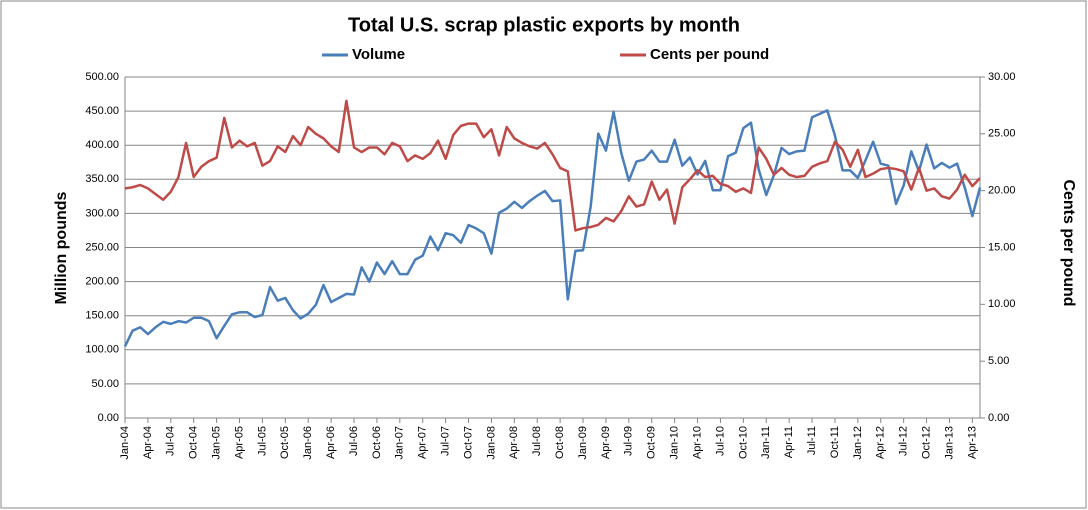 The image size is (1088, 510). What do you see at coordinates (217, 443) in the screenshot?
I see `x-tick-label: Jan-05` at bounding box center [217, 443].